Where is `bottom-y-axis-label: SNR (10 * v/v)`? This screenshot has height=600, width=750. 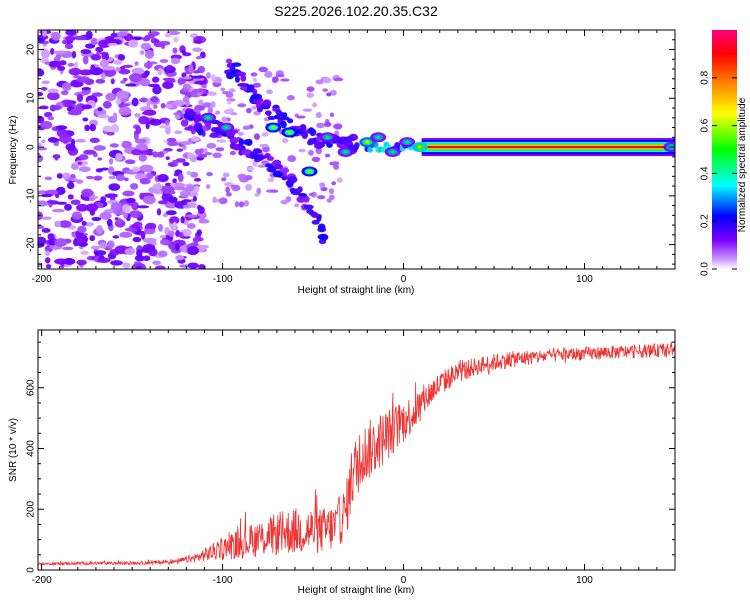 bottom-y-axis-label: SNR (10 * v/v) is located at coordinates (13, 450).